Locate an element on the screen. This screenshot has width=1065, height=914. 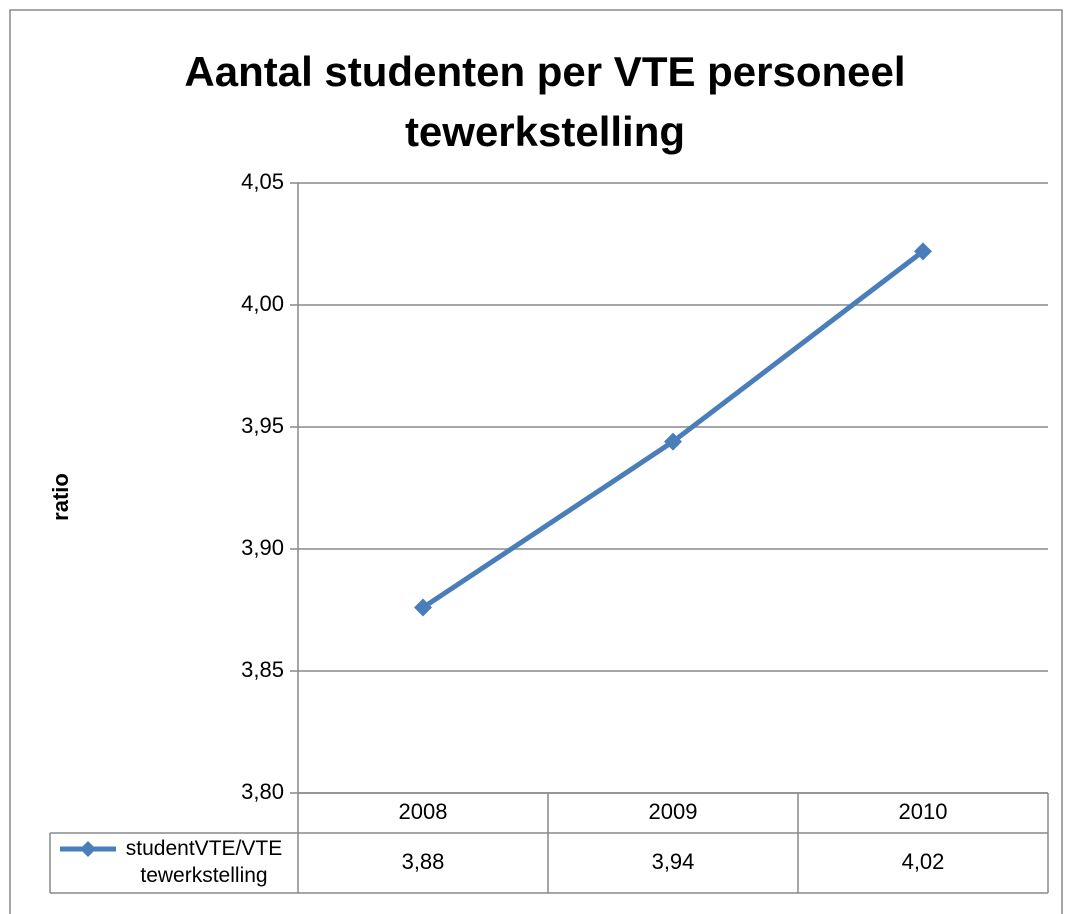
x-tick-label: 2008 is located at coordinates (423, 811).